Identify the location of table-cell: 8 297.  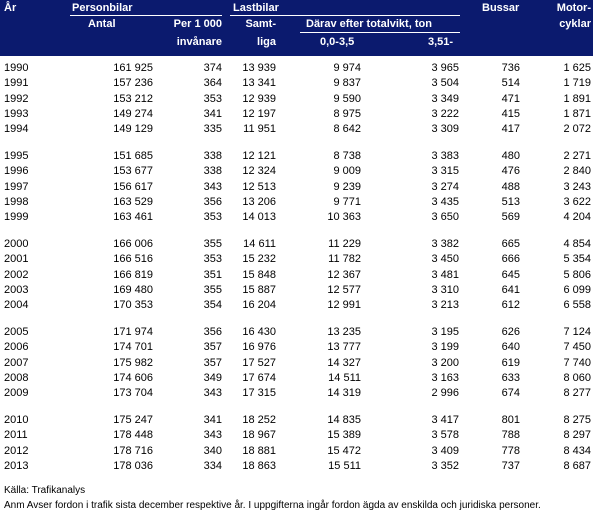
(577, 435).